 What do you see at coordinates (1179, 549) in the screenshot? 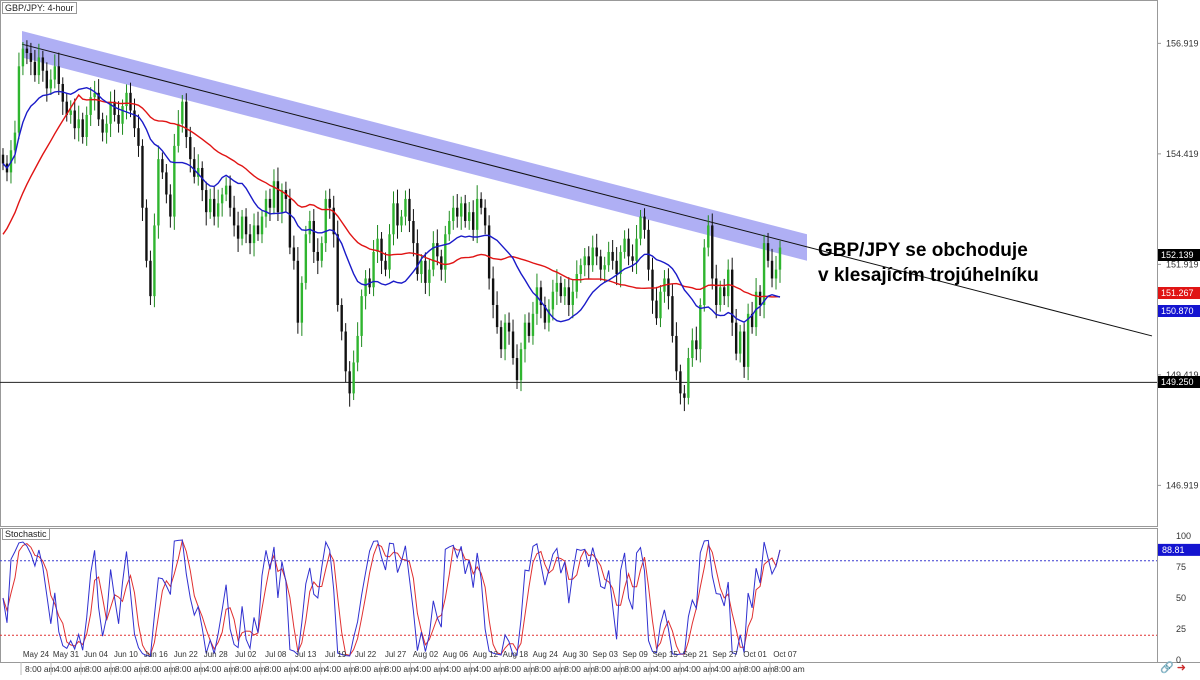
I see `stochastic-value-tag` at bounding box center [1179, 549].